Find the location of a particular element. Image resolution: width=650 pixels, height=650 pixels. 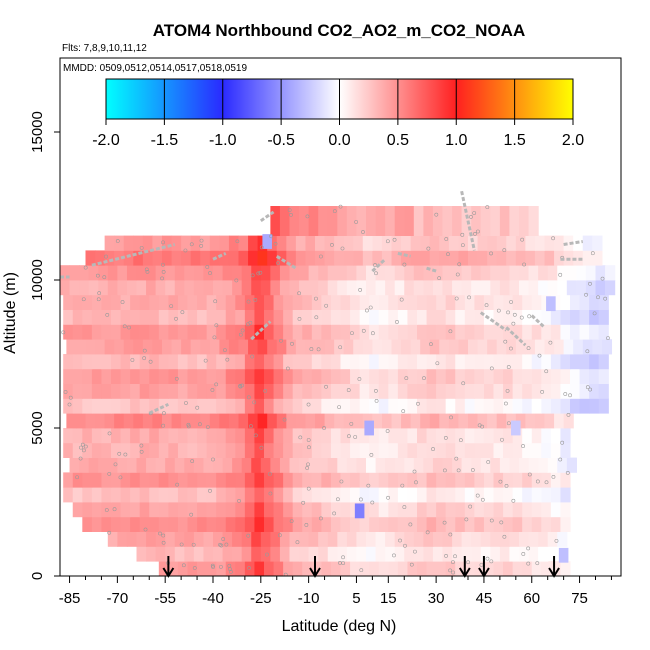

profile-markers is located at coordinates (361, 567).